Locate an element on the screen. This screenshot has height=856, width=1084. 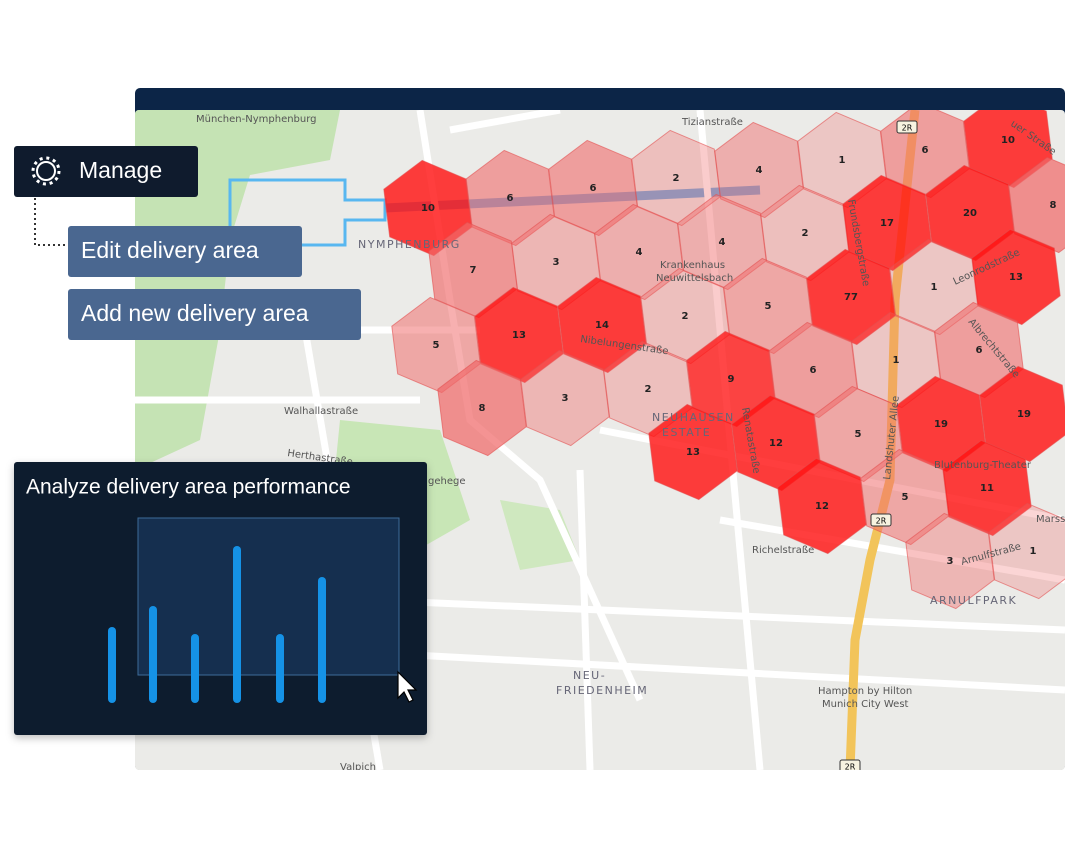
manage-button: Manage is located at coordinates (106, 171).